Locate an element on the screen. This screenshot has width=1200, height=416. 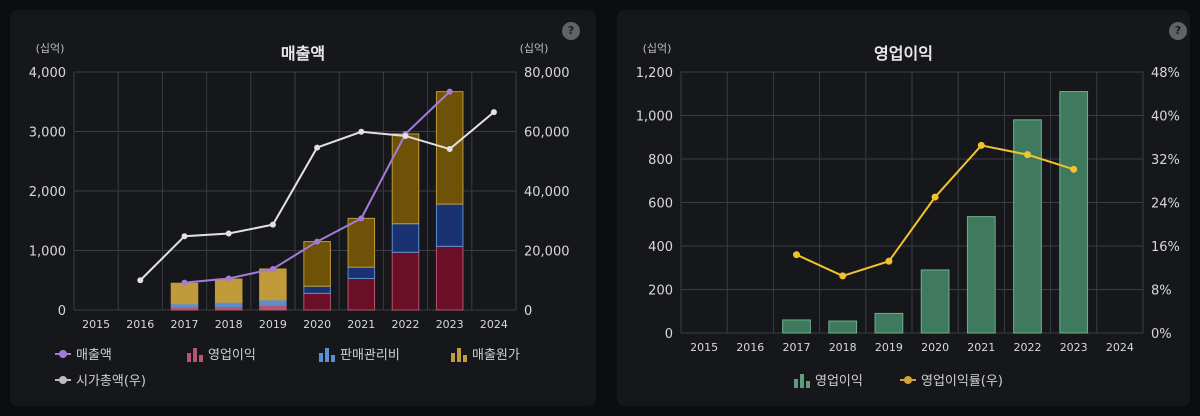
y-tick-left: 3,000 is located at coordinates (47, 133).